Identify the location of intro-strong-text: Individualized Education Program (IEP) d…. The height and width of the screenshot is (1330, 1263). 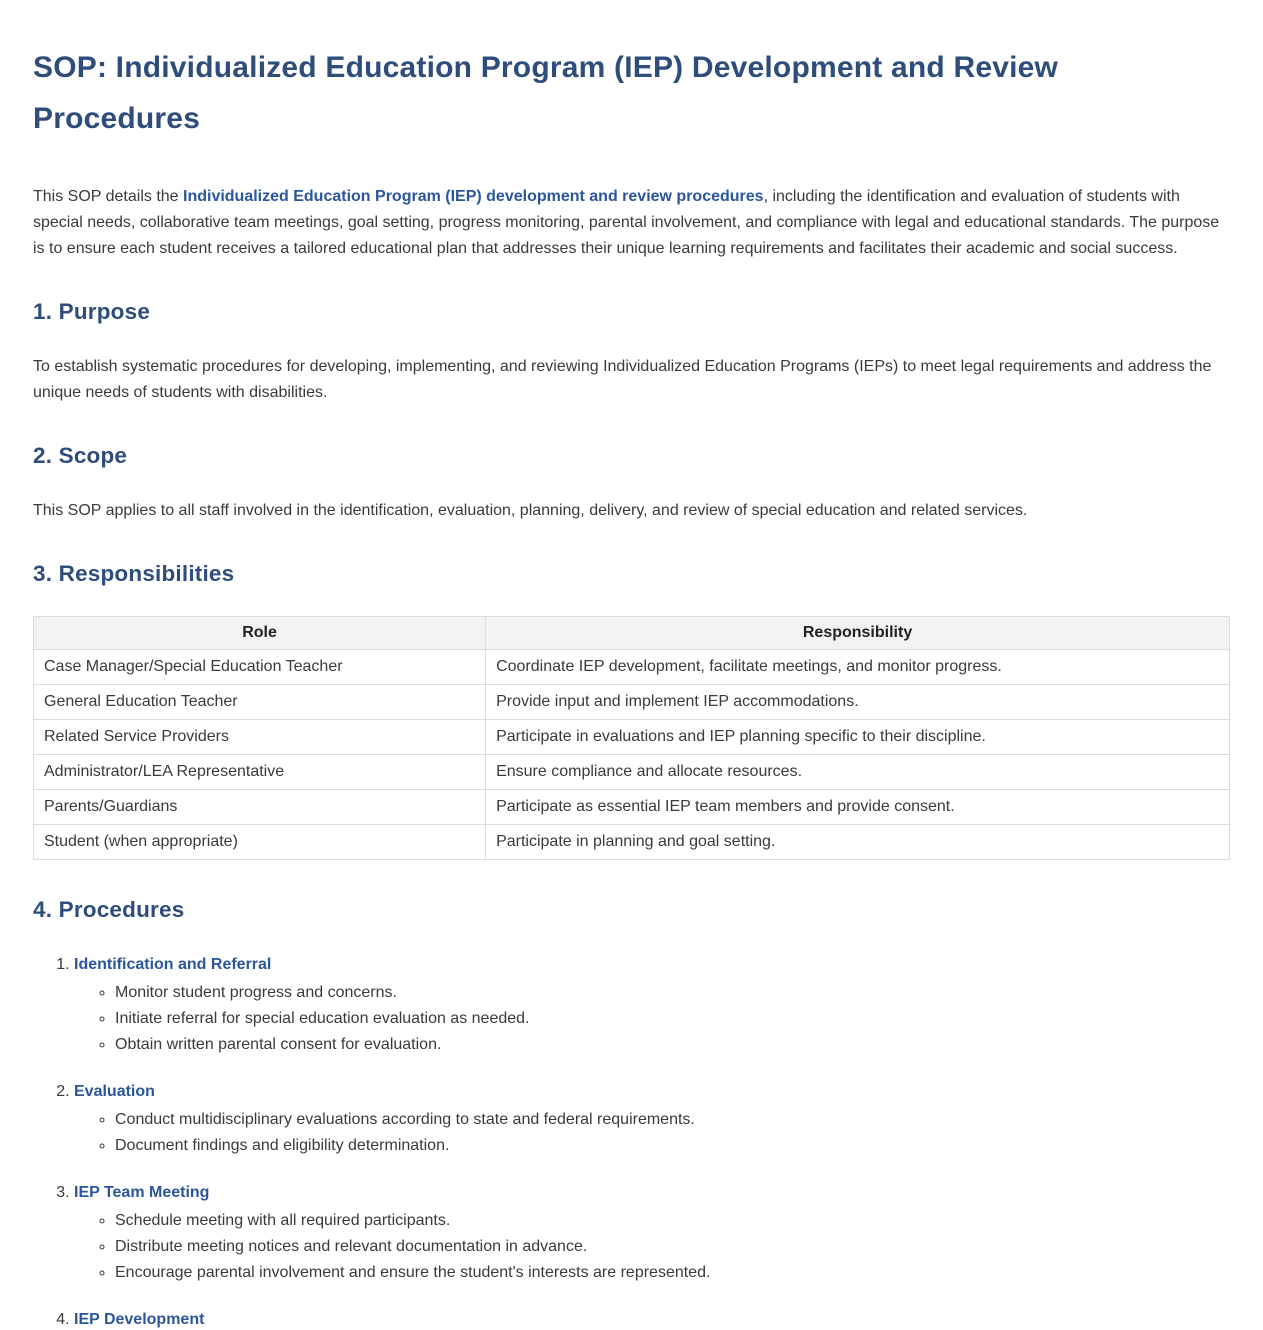
(473, 196).